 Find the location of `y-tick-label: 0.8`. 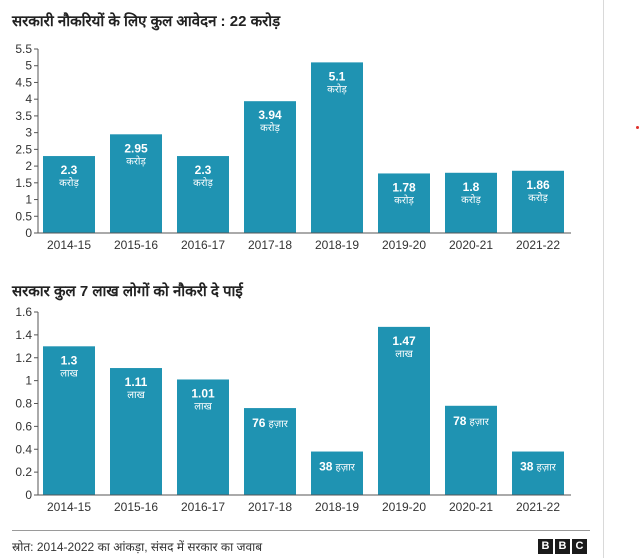

y-tick-label: 0.8 is located at coordinates (23, 404).